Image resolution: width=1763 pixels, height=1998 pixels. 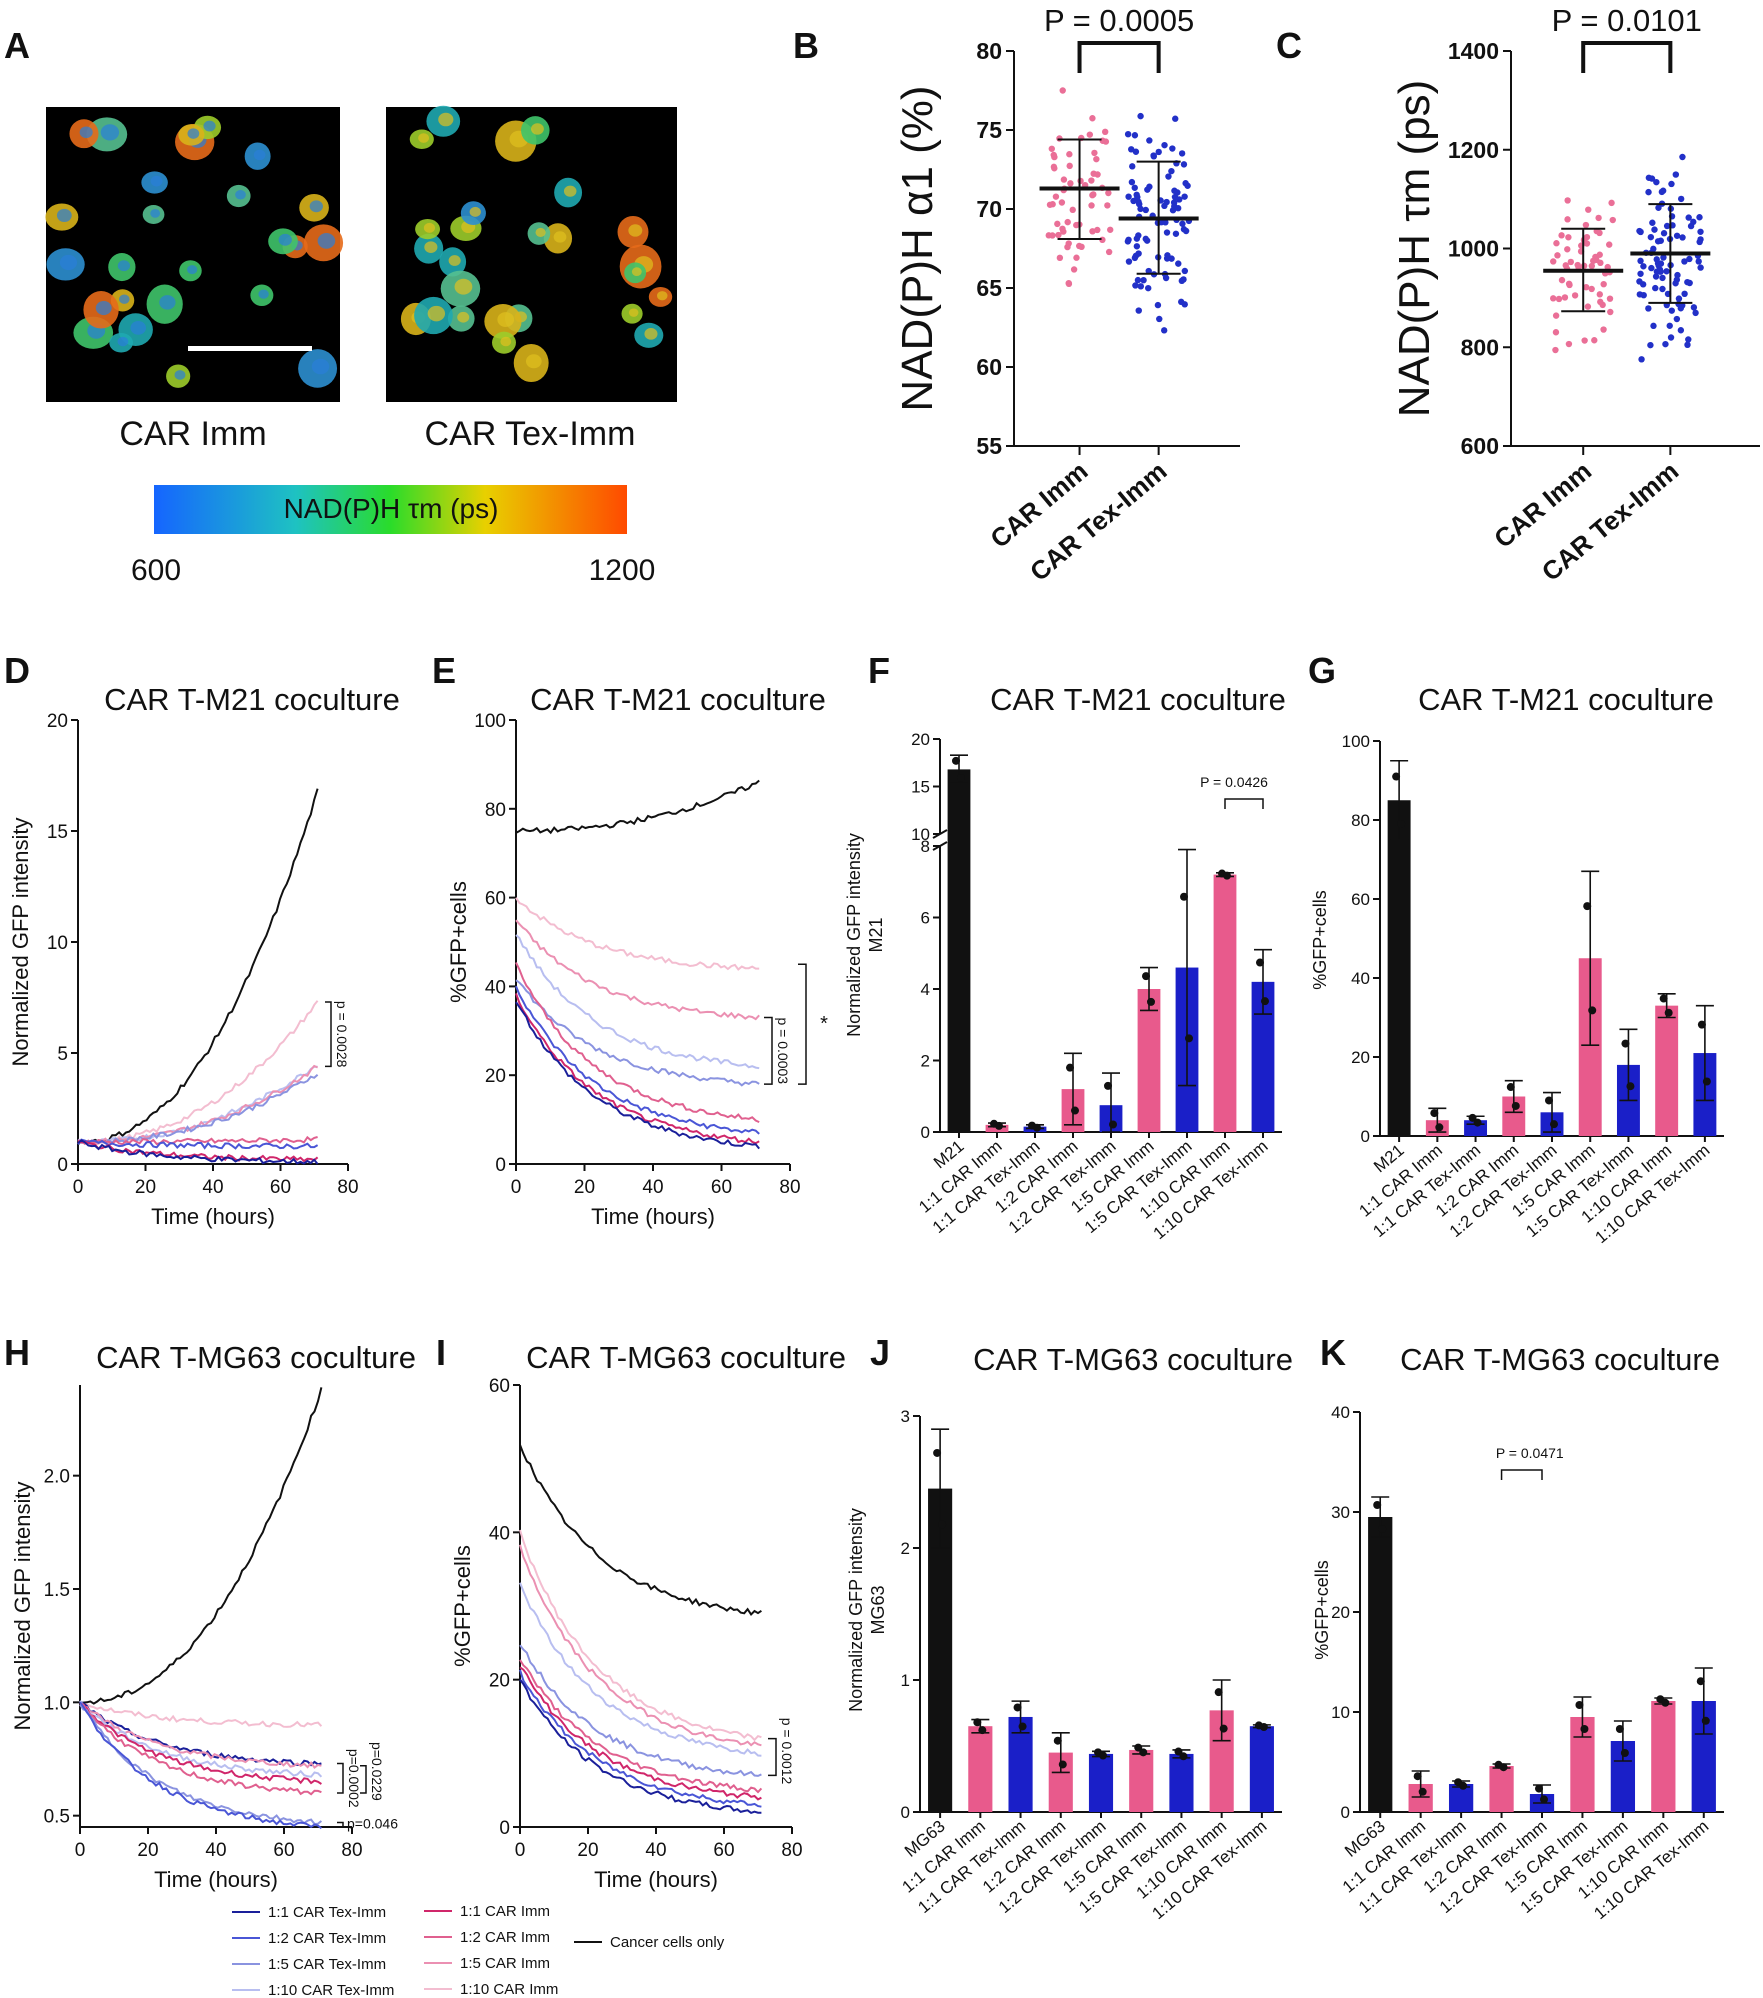 I want to click on series-line-1-10-car-tex-imm, so click(x=197, y=1105).